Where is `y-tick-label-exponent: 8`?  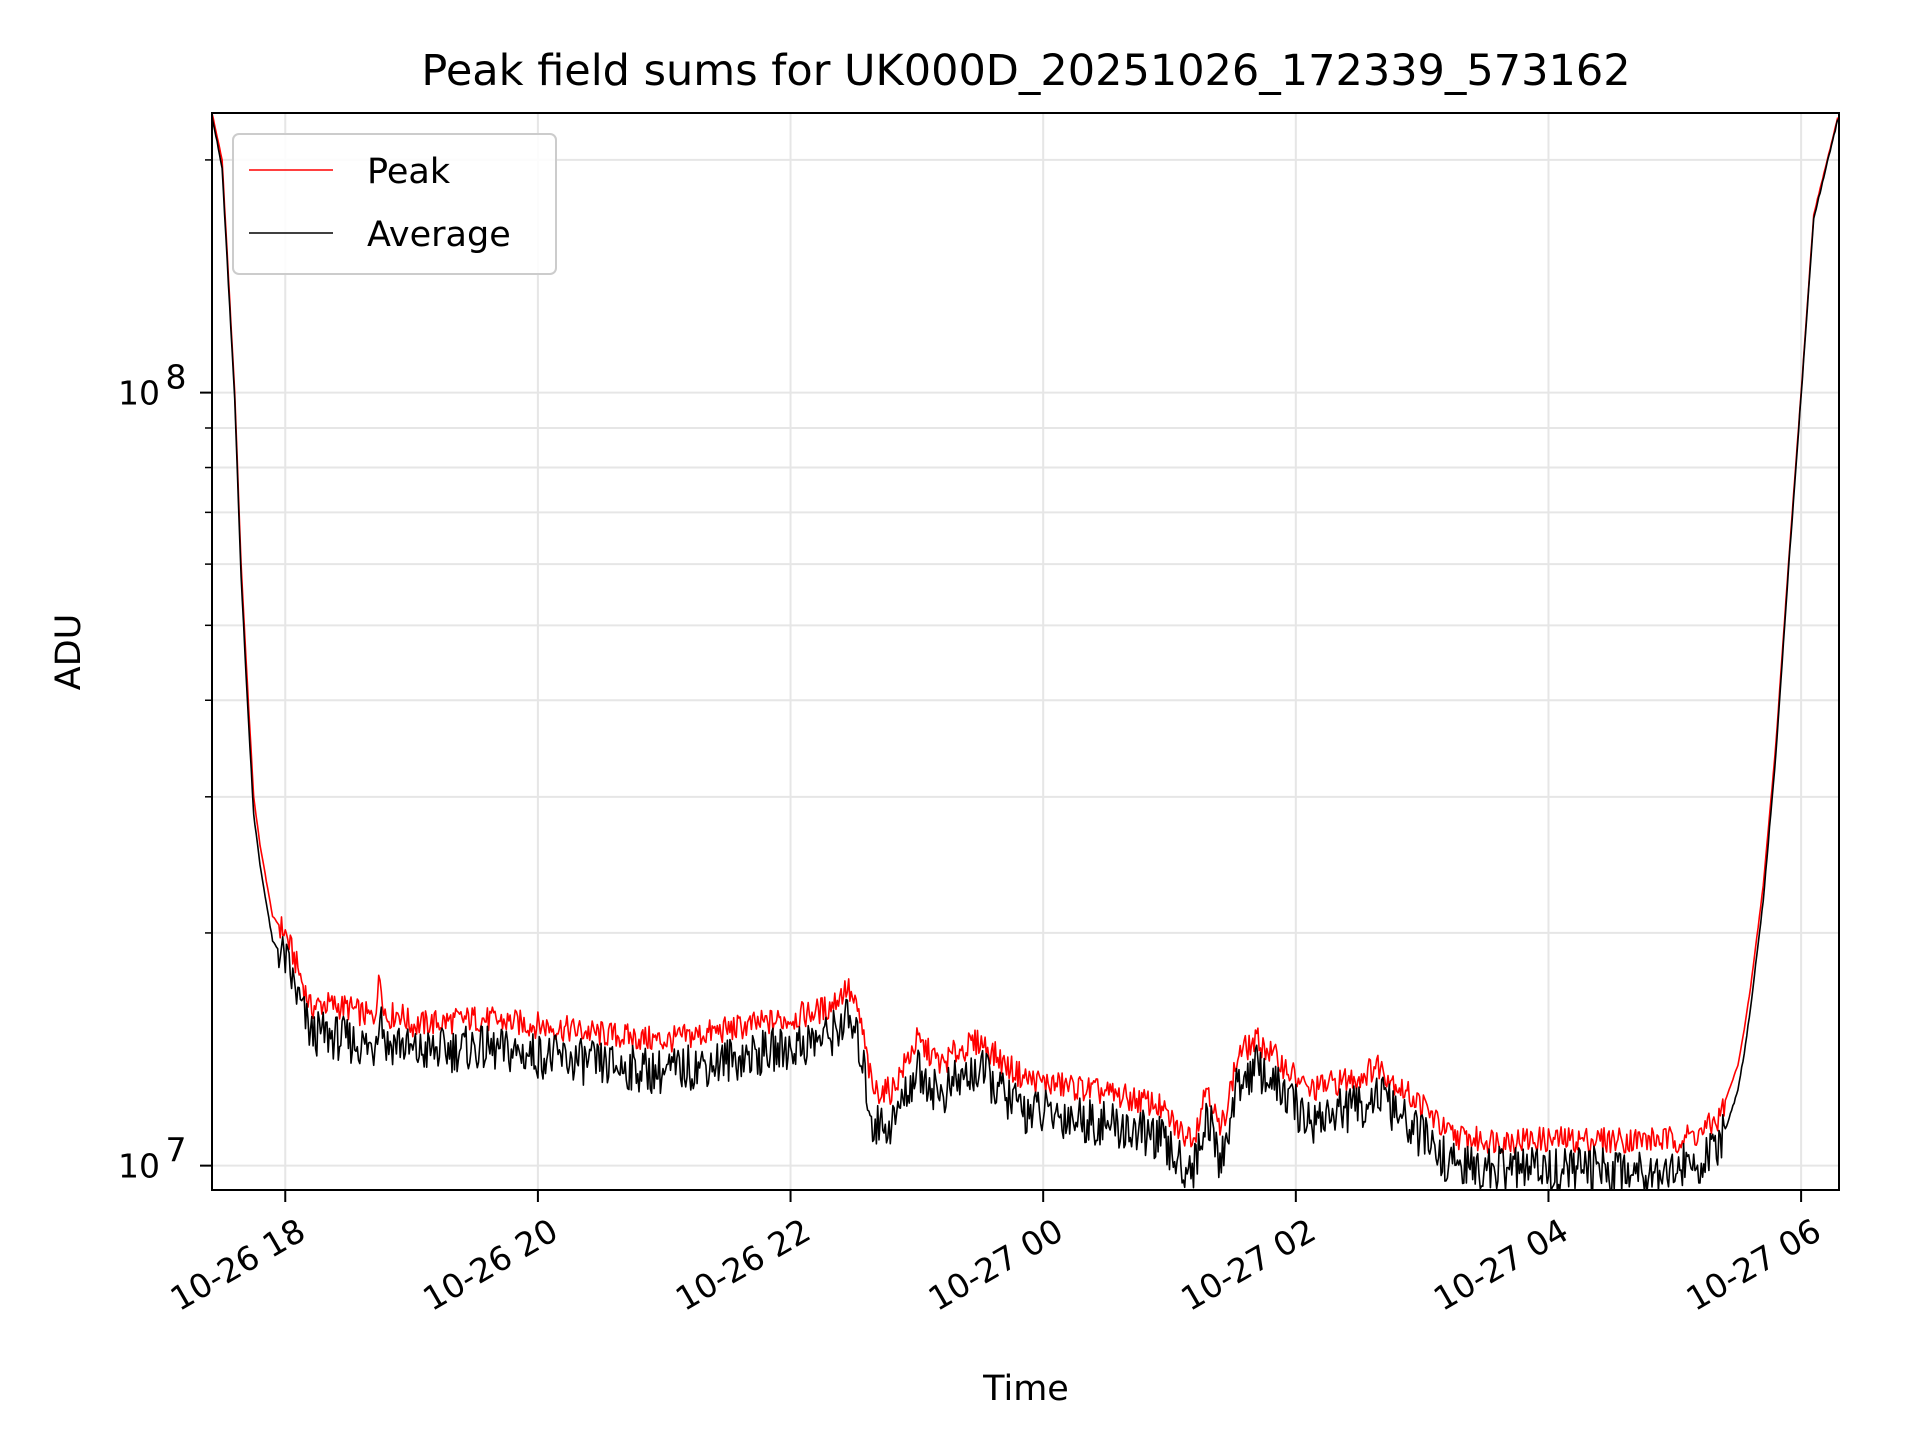 y-tick-label-exponent: 8 is located at coordinates (176, 377).